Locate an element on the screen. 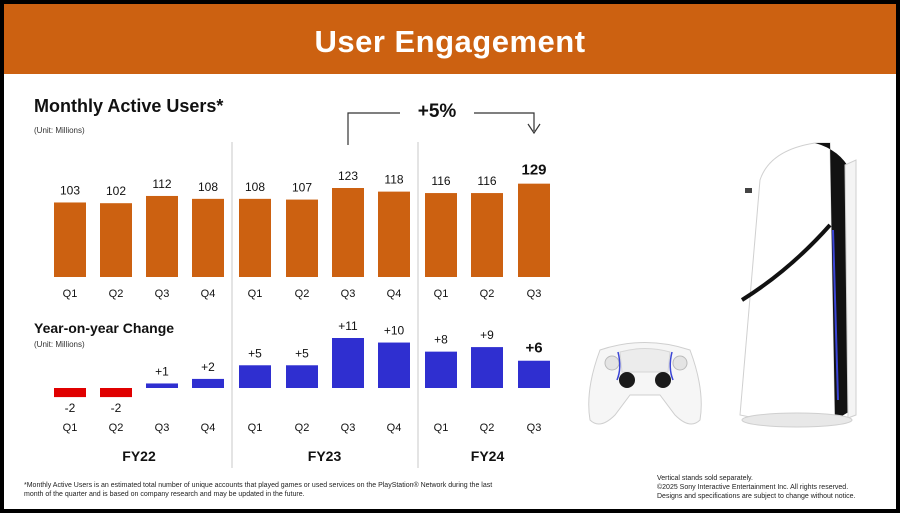 This screenshot has height=513, width=900. title-banner: User Engagement is located at coordinates (450, 39).